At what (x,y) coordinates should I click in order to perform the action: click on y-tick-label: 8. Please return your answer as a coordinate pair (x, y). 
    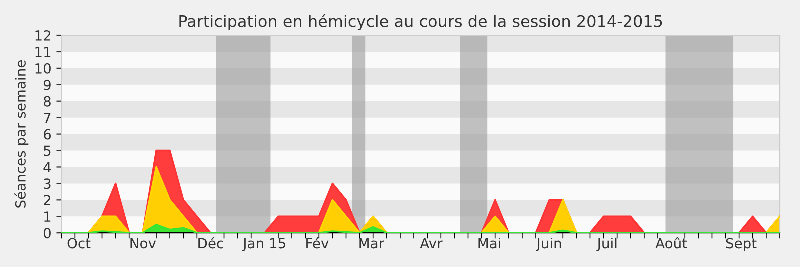
    Looking at the image, I should click on (47, 101).